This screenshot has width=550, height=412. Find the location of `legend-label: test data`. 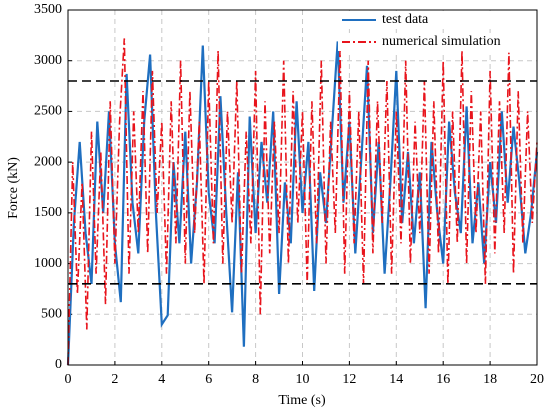

legend-label: test data is located at coordinates (405, 19).